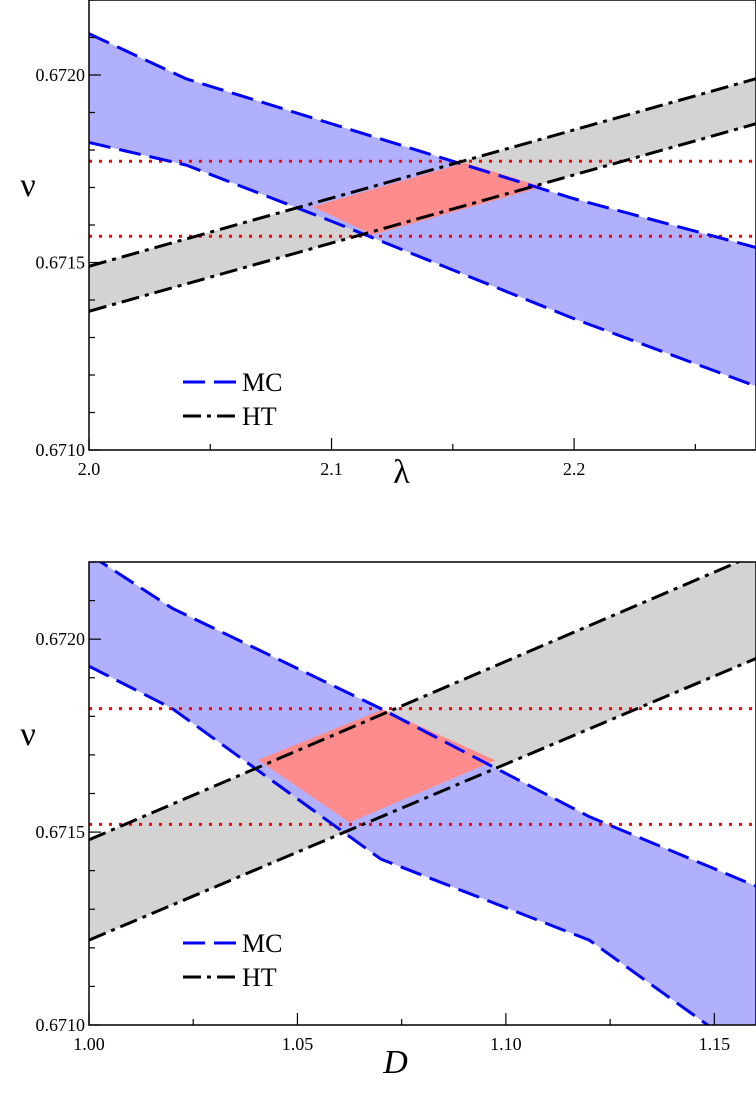 This screenshot has height=1095, width=756. Describe the element at coordinates (89, 469) in the screenshot. I see `x-tick-label: 2.0` at that location.